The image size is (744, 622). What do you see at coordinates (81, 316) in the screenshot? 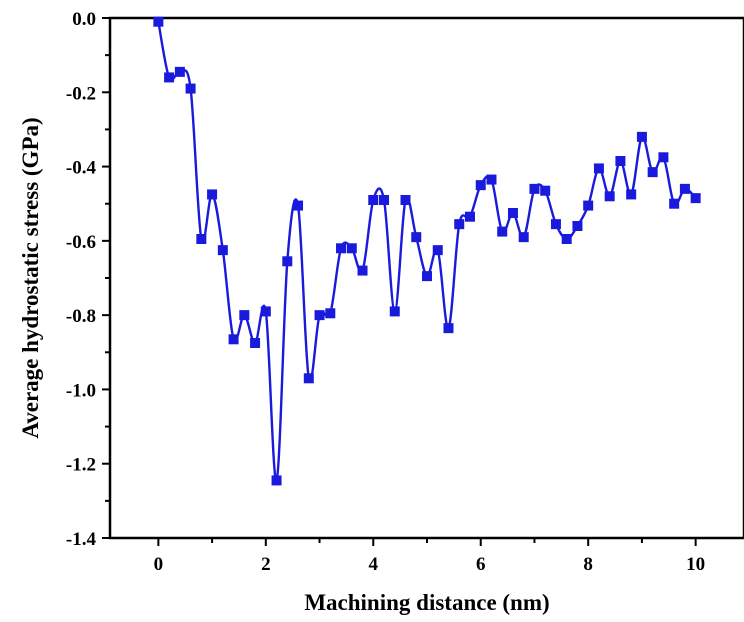
I see `y-tick-label: -0.8` at bounding box center [81, 316].